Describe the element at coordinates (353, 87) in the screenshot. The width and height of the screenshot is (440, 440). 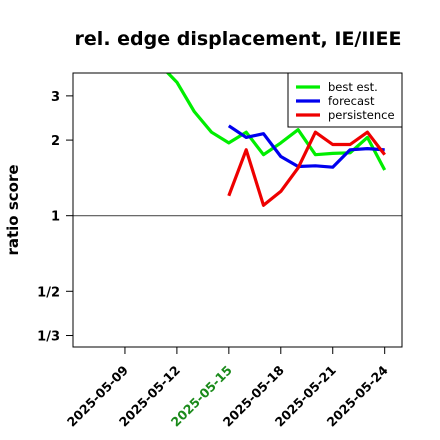
I see `legend-label: best est.` at that location.